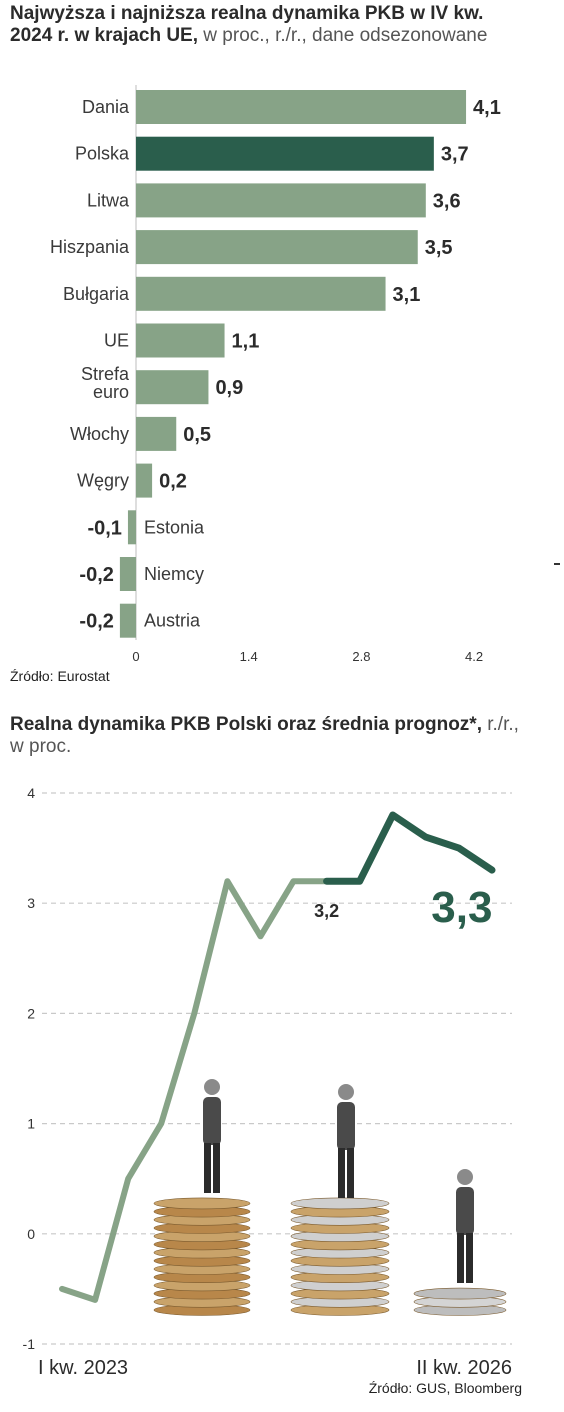 This screenshot has width=564, height=1412. I want to click on bar-value-label-4: 3,1, so click(407, 295).